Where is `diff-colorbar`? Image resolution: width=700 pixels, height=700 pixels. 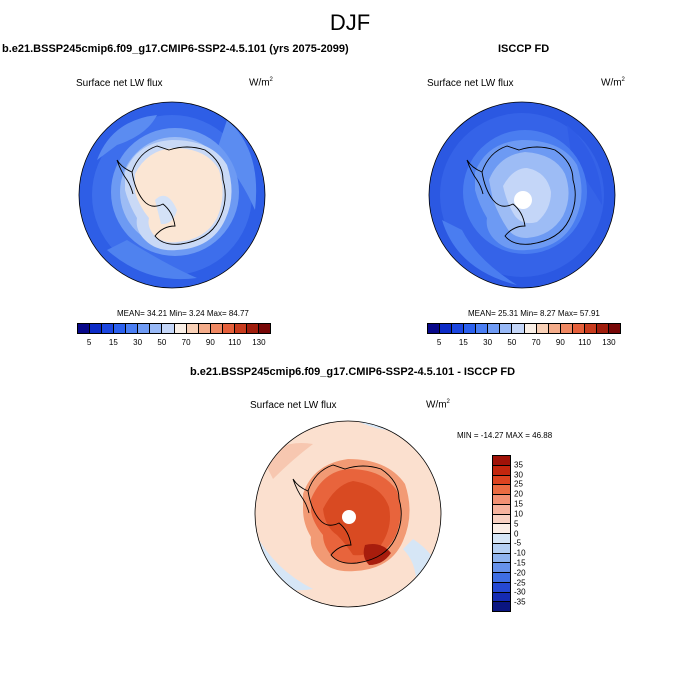 diff-colorbar is located at coordinates (501, 533).